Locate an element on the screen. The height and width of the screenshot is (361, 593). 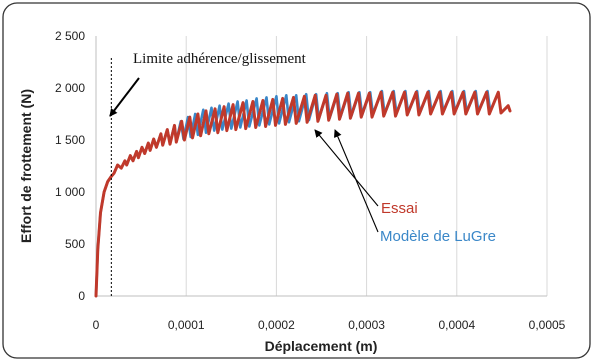
x-tick-label: 0,0001 is located at coordinates (186, 325).